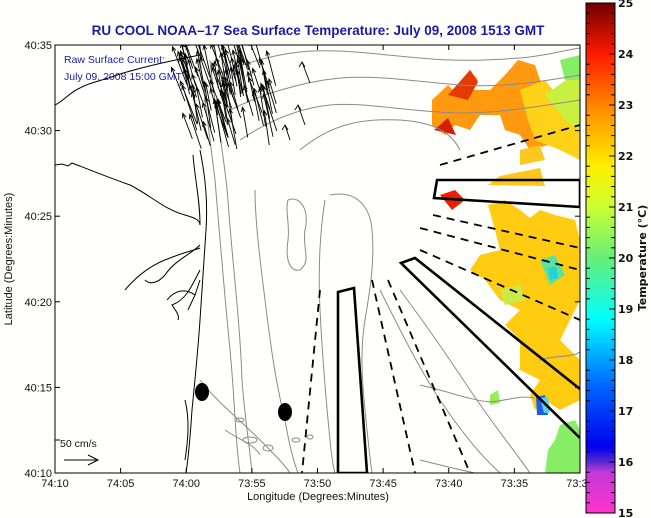  I want to click on x-tick-label: 73:45, so click(383, 484).